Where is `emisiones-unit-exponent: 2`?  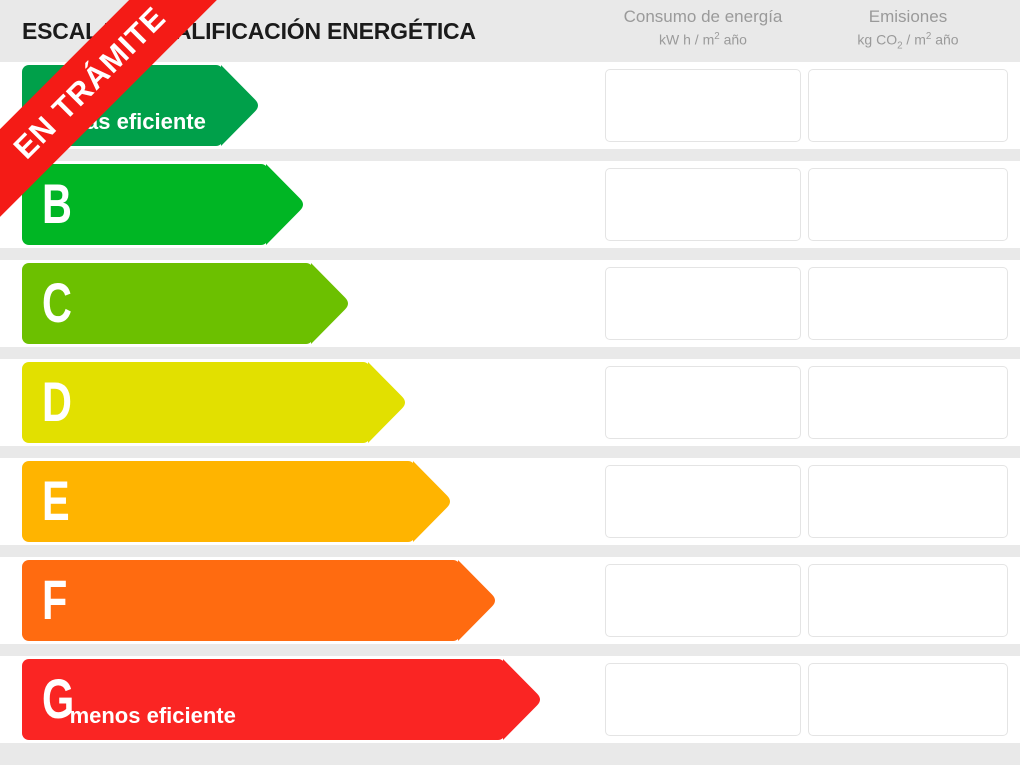
emisiones-unit-exponent: 2 is located at coordinates (928, 36).